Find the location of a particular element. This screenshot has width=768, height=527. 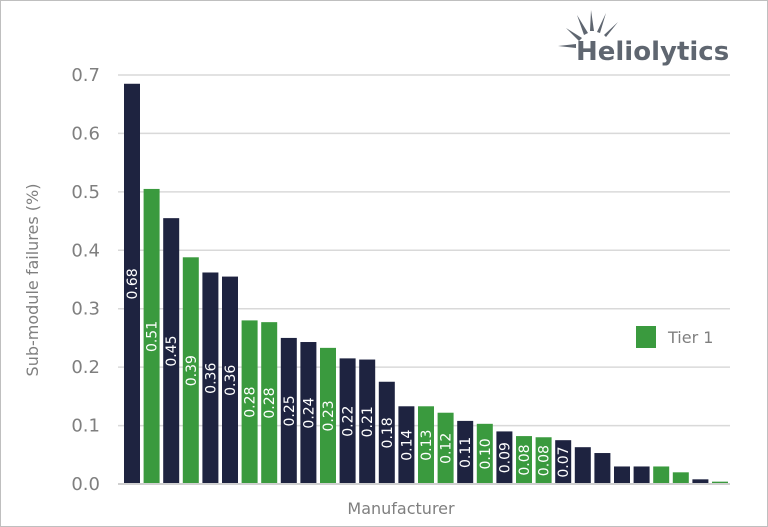

data-label: 0.22 is located at coordinates (349, 421).